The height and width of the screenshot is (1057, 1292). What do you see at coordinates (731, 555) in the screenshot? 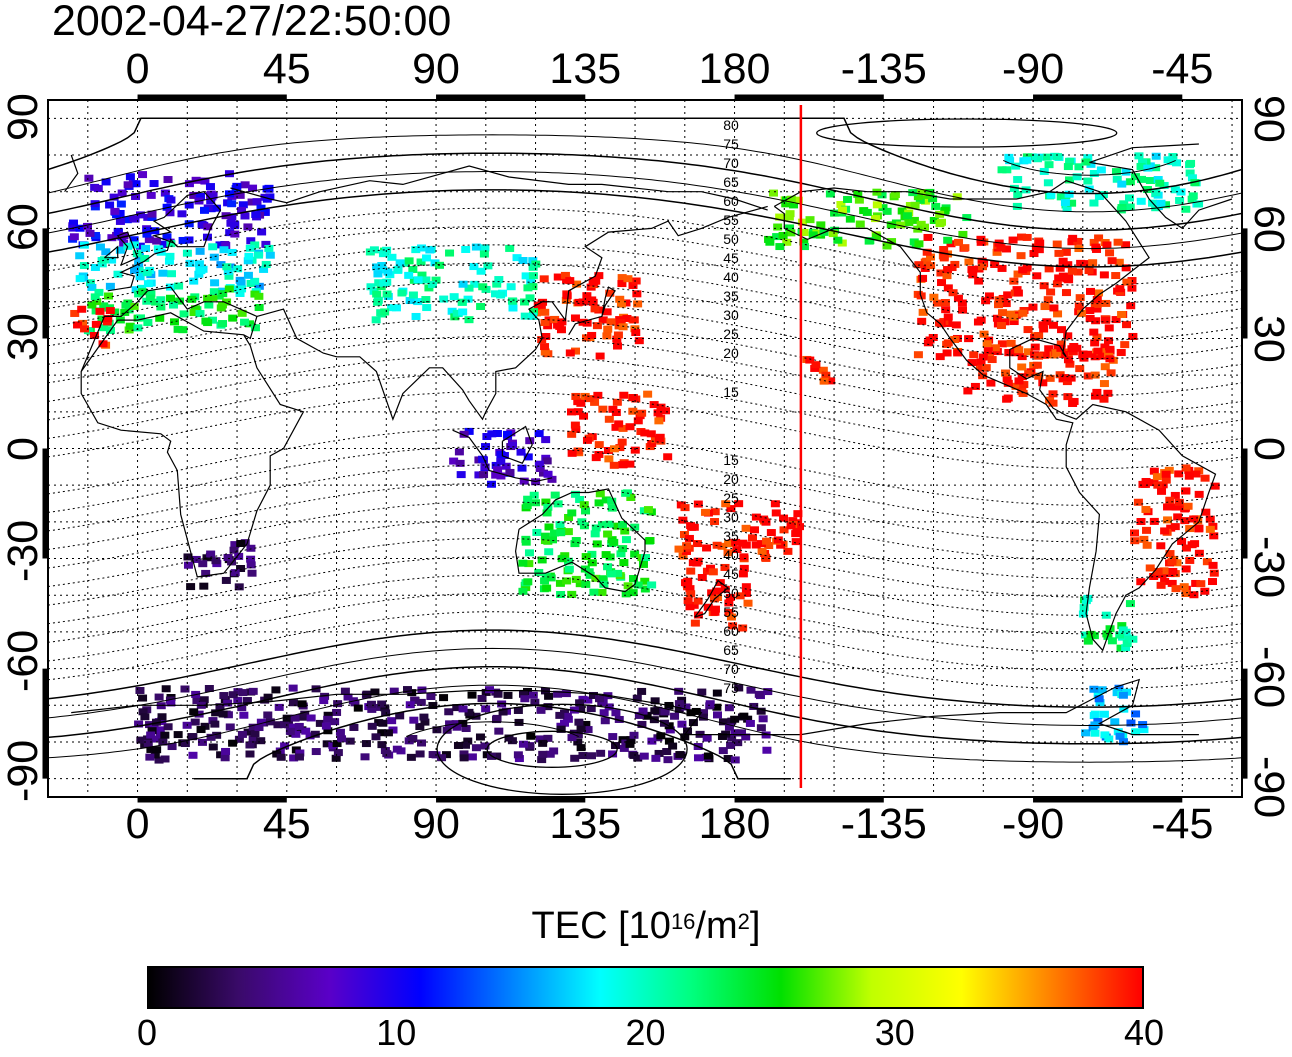
I see `maglat-label-south: 40` at bounding box center [731, 555].